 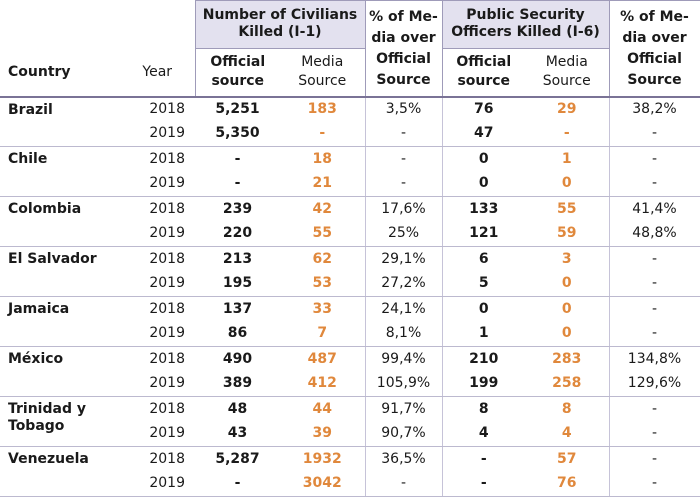 What do you see at coordinates (567, 208) in the screenshot?
I see `officers-media-cell: 55` at bounding box center [567, 208].